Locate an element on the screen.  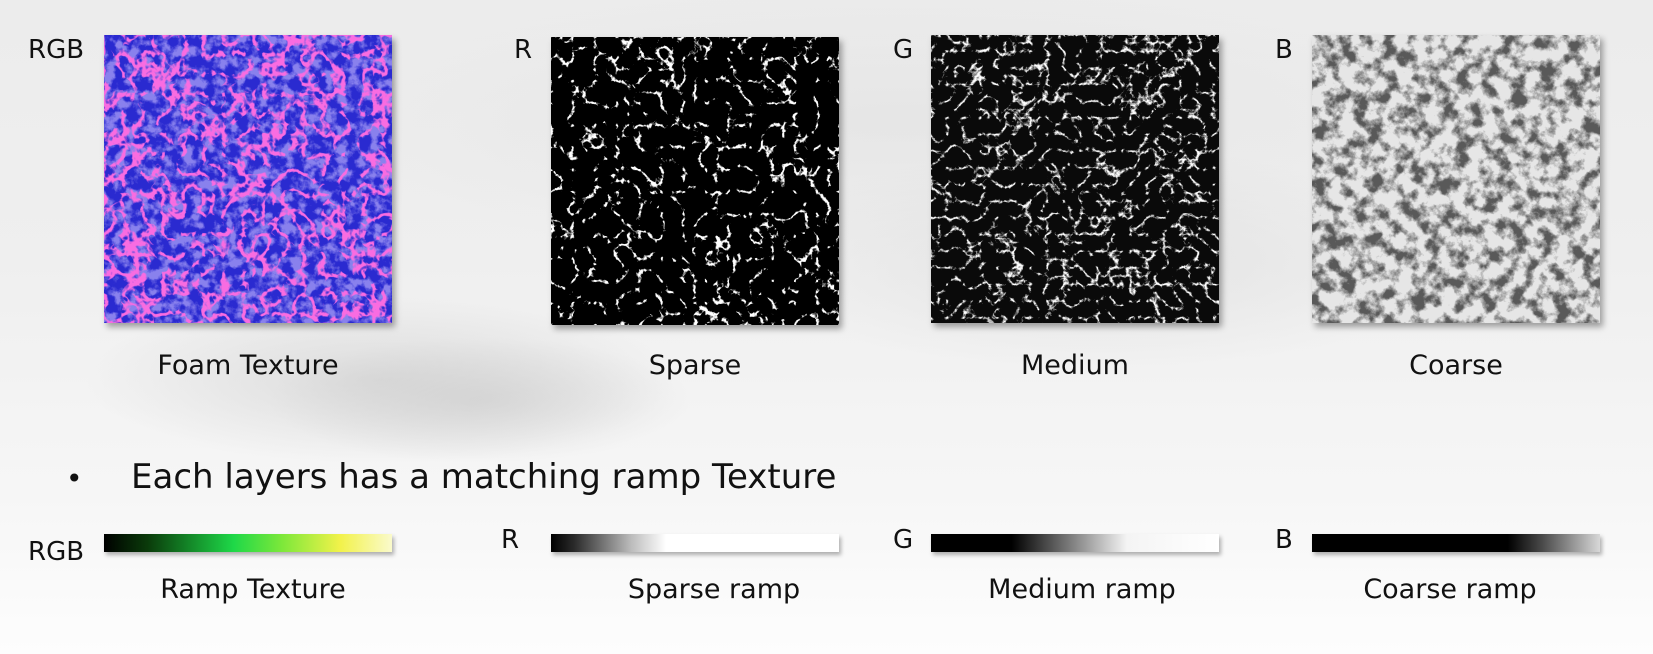
caption-coarse-ramp: Coarse ramp is located at coordinates (1450, 589).